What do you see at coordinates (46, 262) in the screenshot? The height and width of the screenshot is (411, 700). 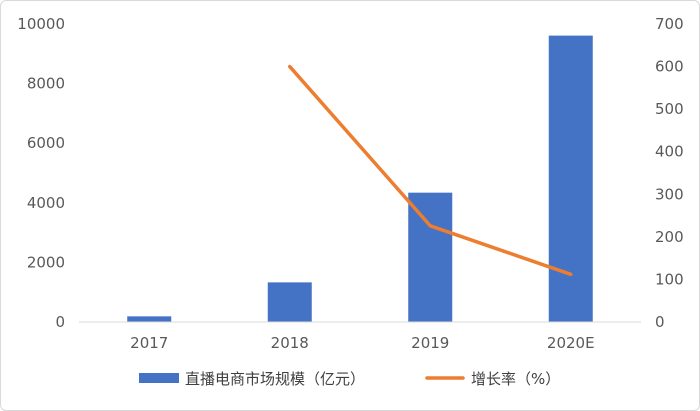 I see `left-axis-tick-1: 2000` at bounding box center [46, 262].